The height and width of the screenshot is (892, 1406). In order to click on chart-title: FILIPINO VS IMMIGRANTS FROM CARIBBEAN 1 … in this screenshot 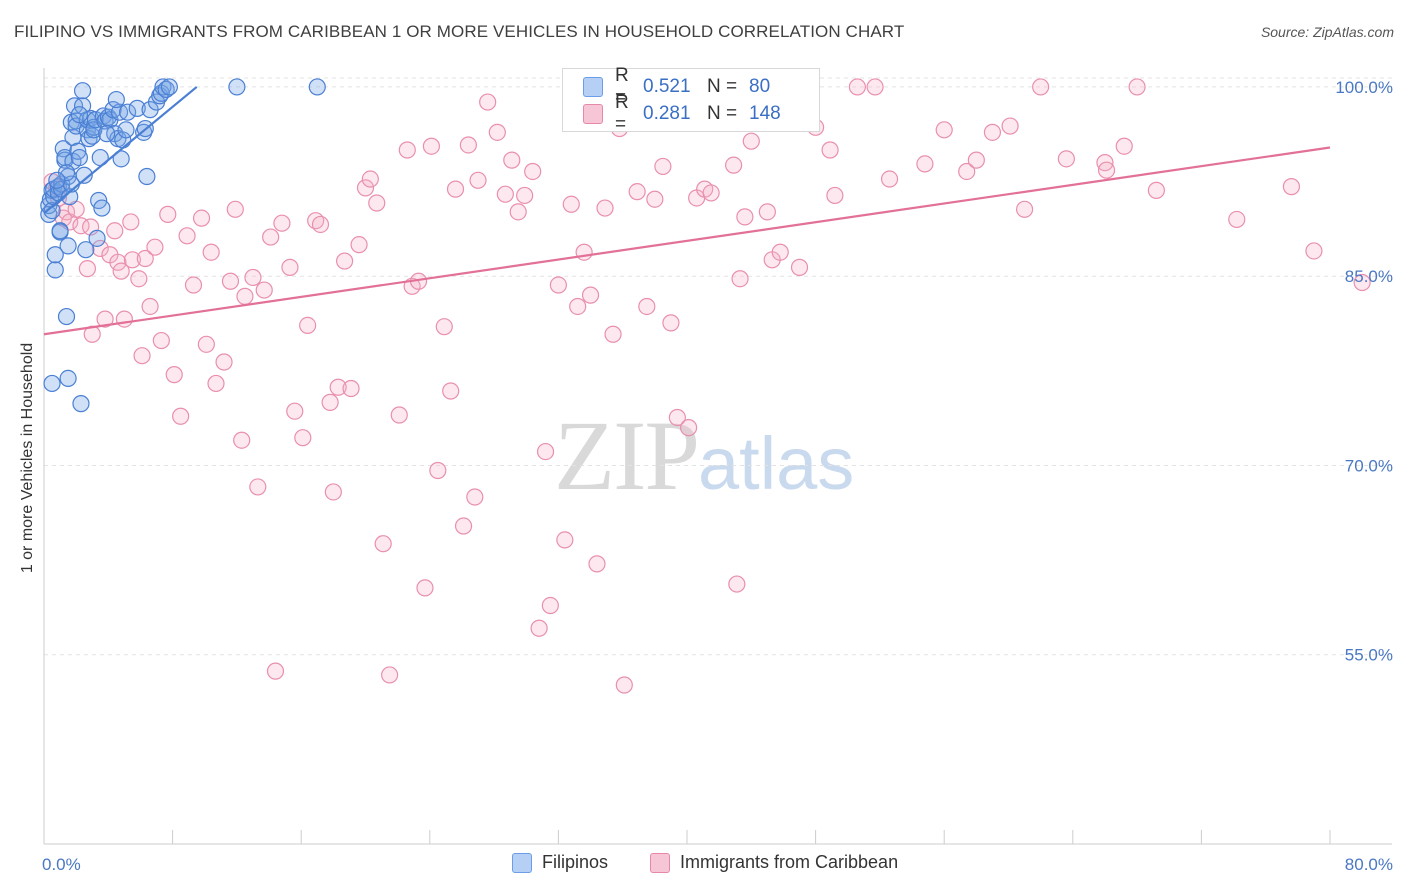, I will do `click(459, 31)`.